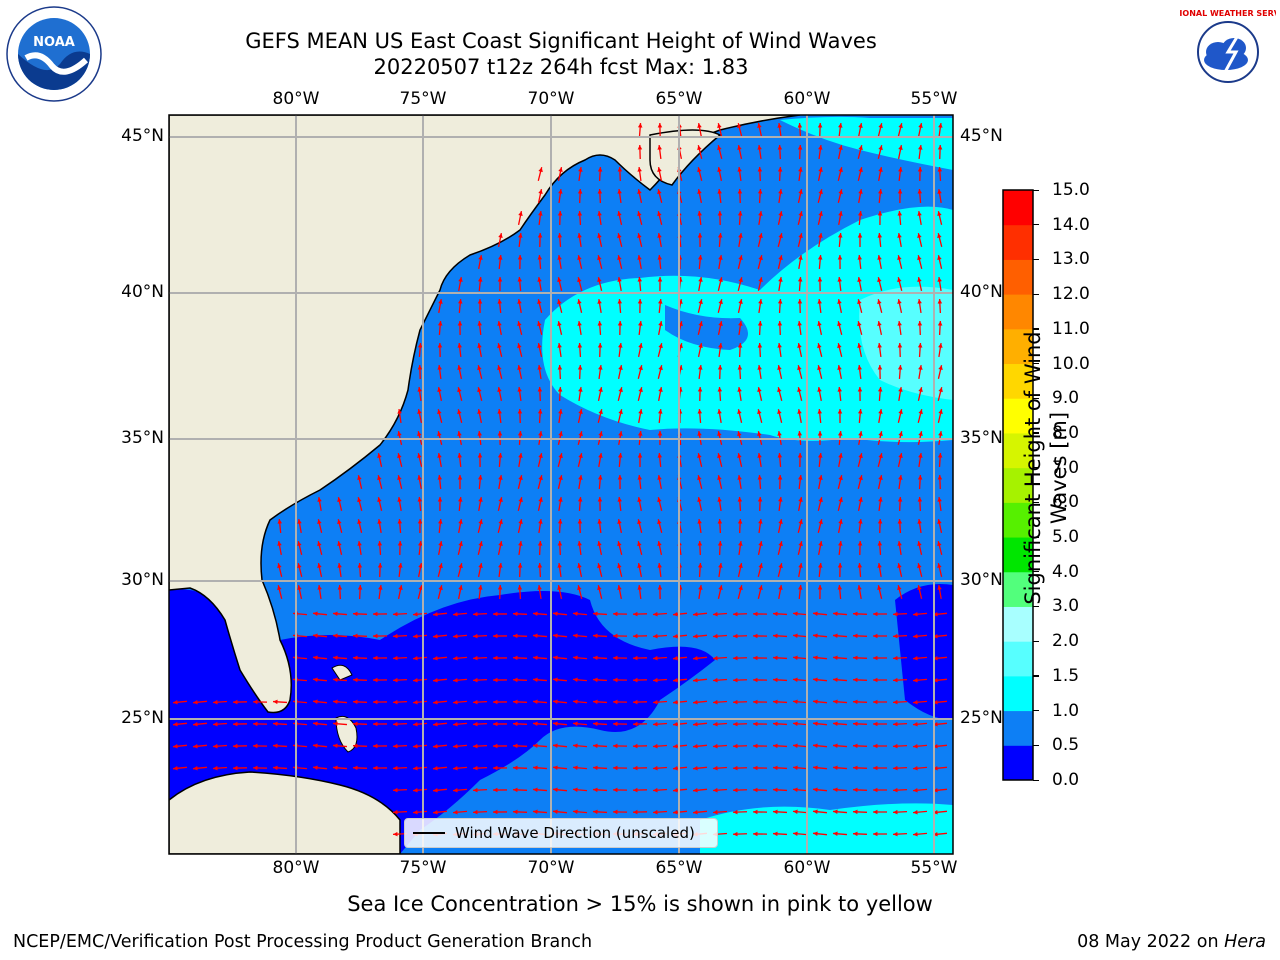 The image size is (1280, 960). What do you see at coordinates (54, 42) in the screenshot?
I see `noaa-logo-text: NOAA` at bounding box center [54, 42].